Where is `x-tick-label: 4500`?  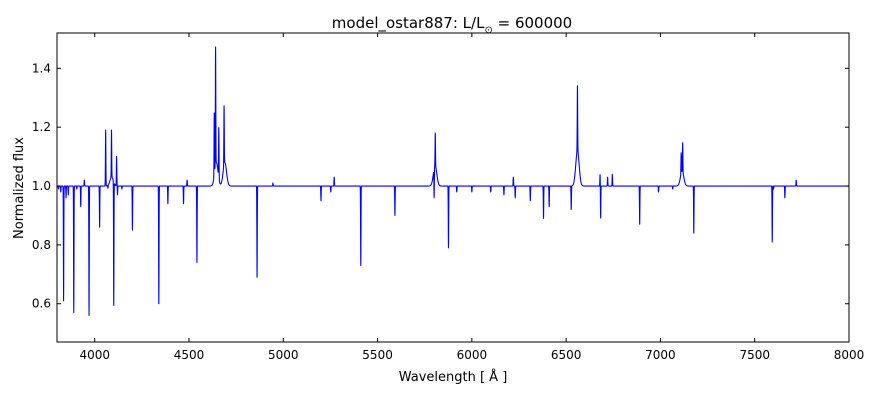 x-tick-label: 4500 is located at coordinates (189, 355).